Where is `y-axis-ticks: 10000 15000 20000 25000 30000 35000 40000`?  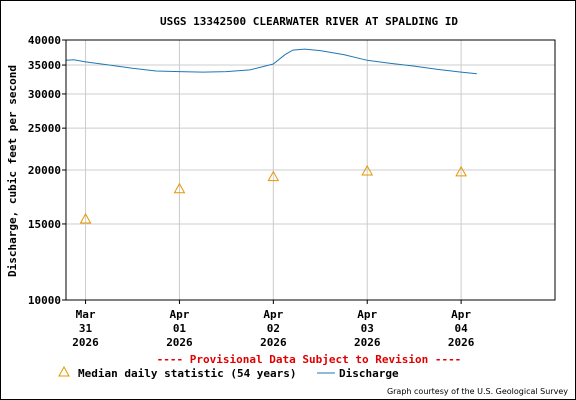
y-axis-ticks: 10000 15000 20000 25000 30000 35000 40000 is located at coordinates (47, 170).